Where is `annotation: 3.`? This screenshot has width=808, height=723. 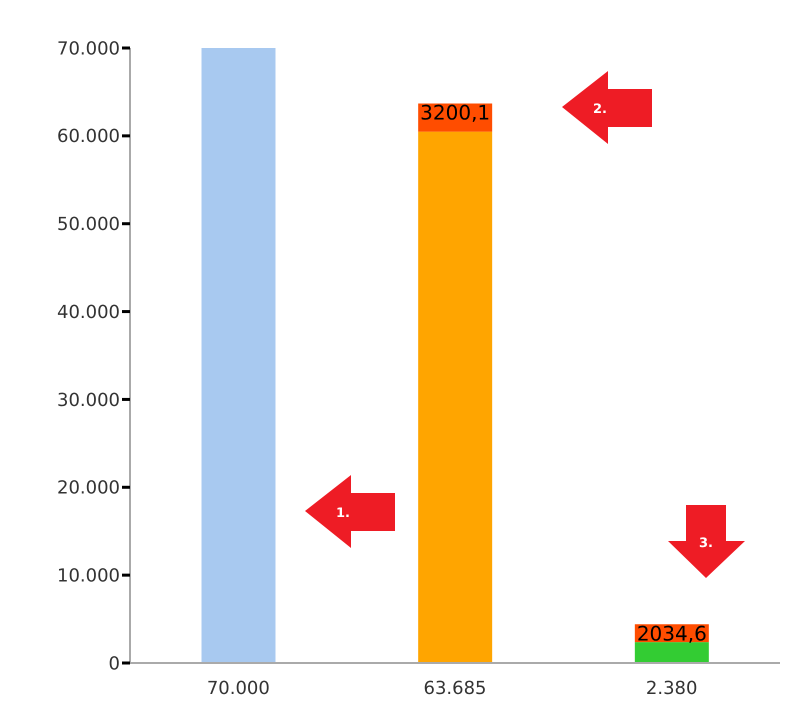
annotation: 3. is located at coordinates (706, 543).